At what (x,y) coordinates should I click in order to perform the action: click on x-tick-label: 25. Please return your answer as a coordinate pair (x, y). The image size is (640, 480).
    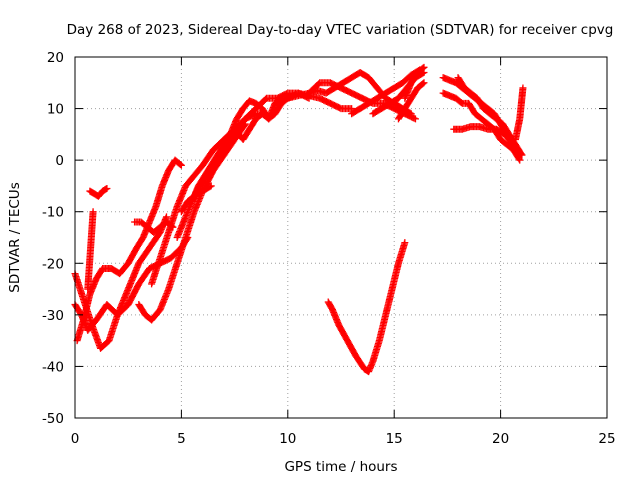
    Looking at the image, I should click on (606, 439).